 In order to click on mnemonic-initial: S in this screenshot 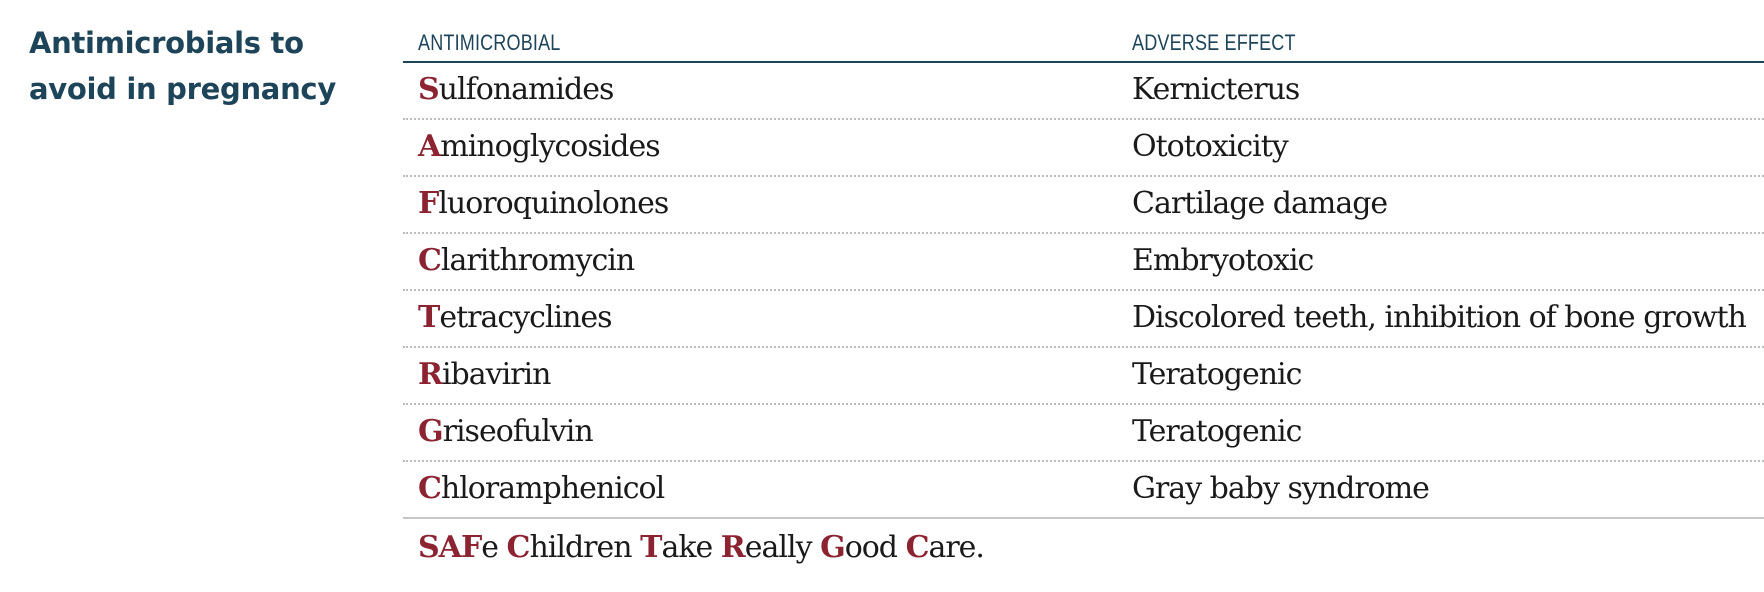, I will do `click(429, 89)`.